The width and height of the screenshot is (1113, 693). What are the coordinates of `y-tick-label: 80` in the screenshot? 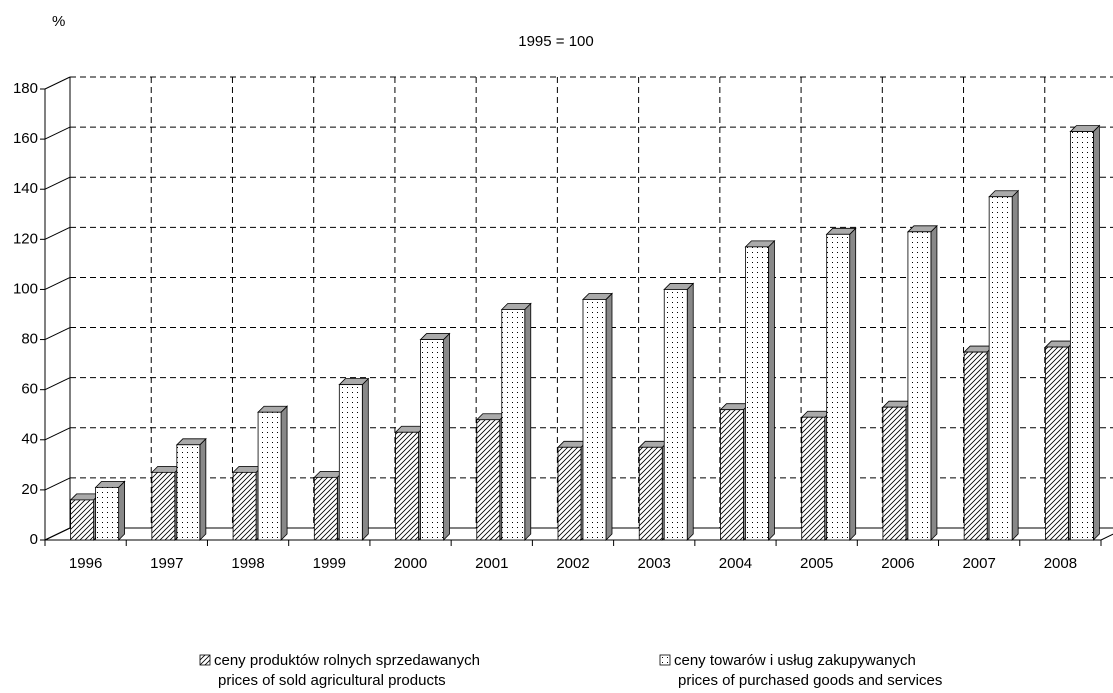 It's located at (29, 339).